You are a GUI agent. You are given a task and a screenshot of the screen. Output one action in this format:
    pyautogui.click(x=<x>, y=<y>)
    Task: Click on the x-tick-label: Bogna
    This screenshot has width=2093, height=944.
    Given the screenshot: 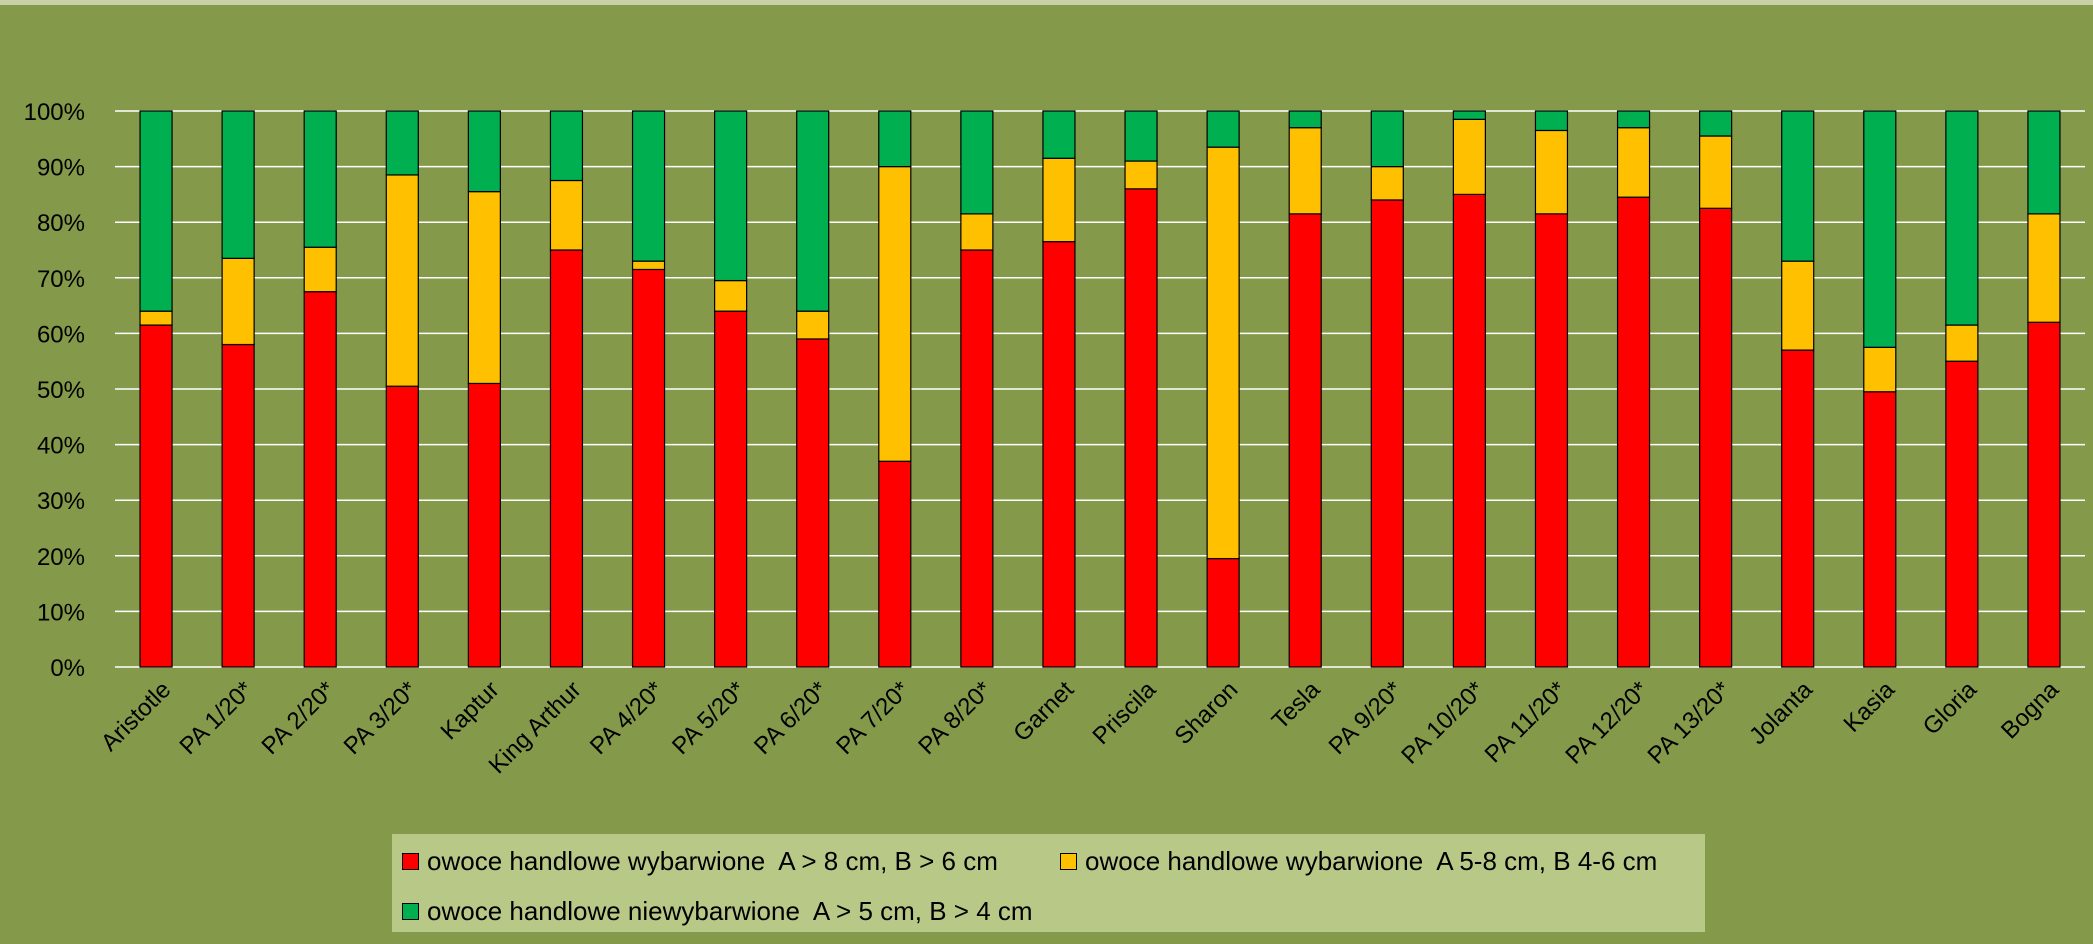 What is the action you would take?
    pyautogui.click(x=2030, y=710)
    